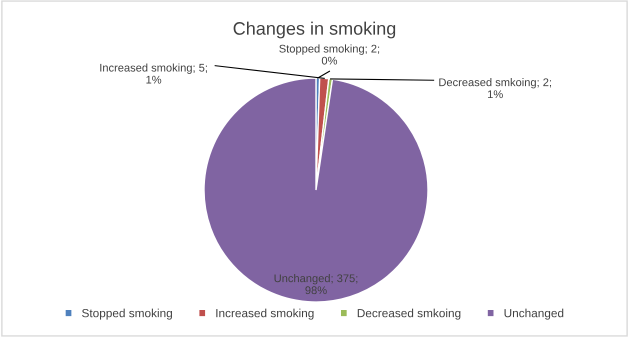 The image size is (629, 337). What do you see at coordinates (153, 73) in the screenshot?
I see `data-label: Increased smoking; 5; 1%` at bounding box center [153, 73].